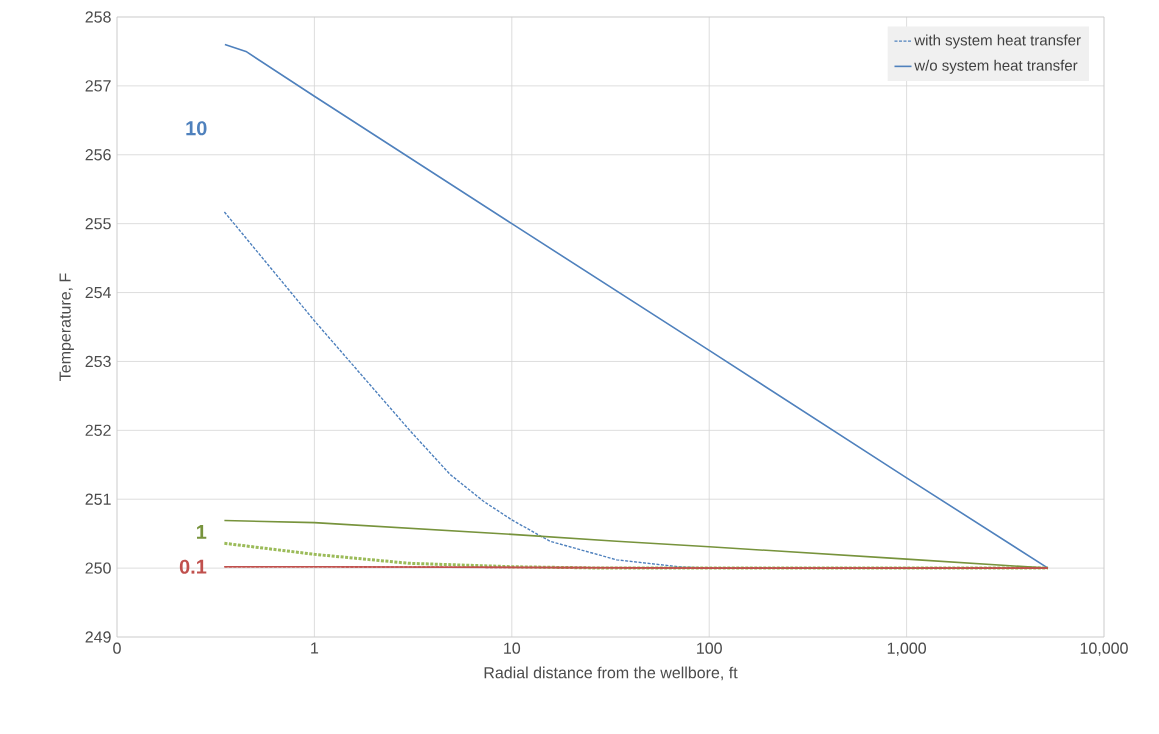 Image resolution: width=1159 pixels, height=734 pixels. Describe the element at coordinates (709, 648) in the screenshot. I see `x-tick-label: 100` at that location.